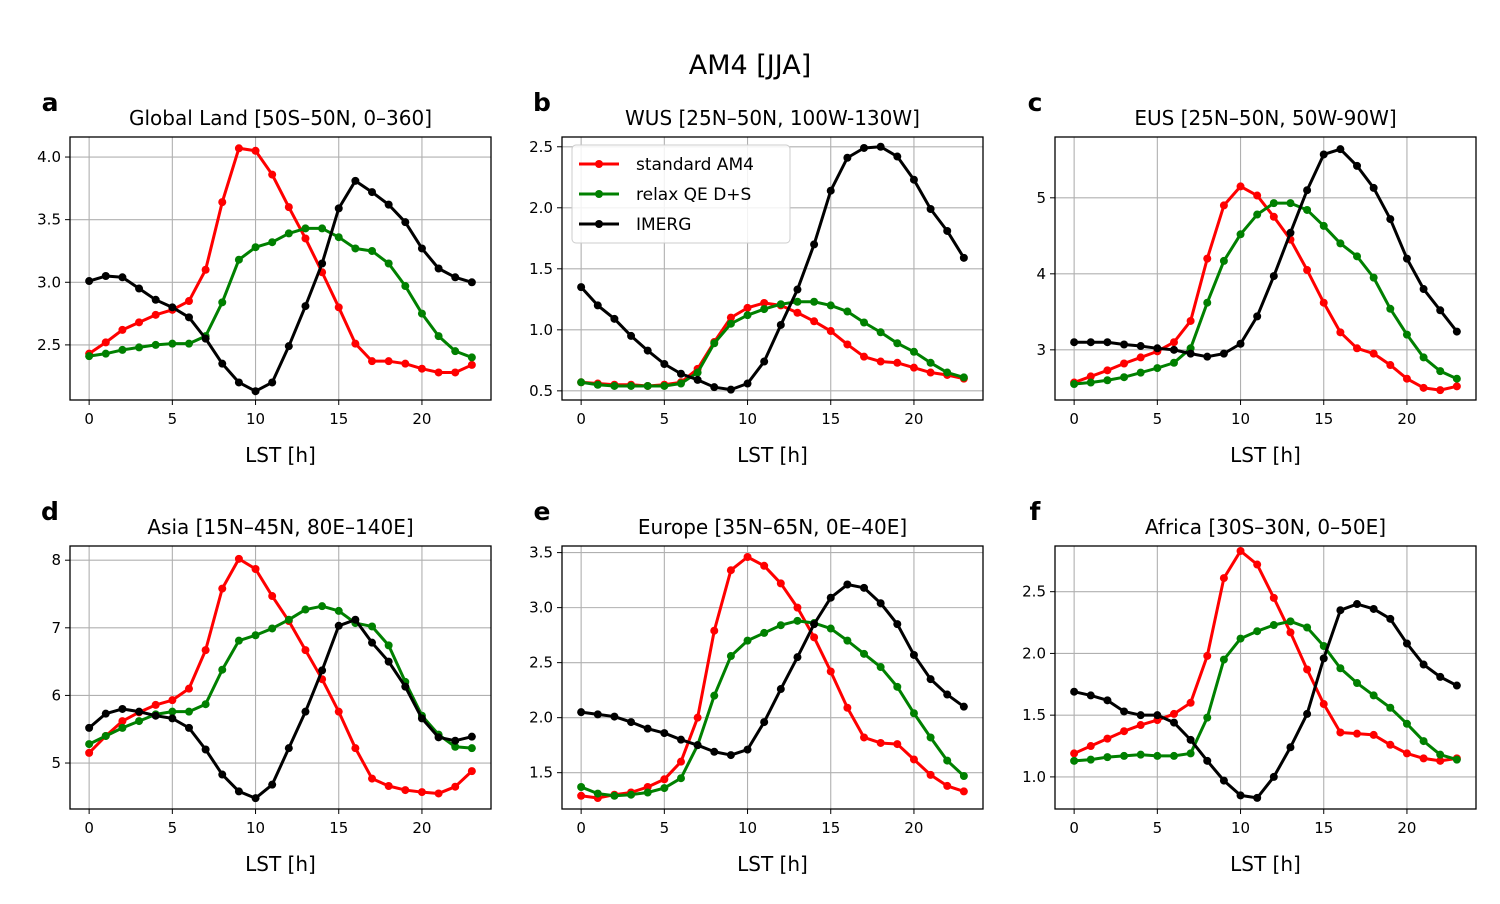 This screenshot has width=1500, height=904. Describe the element at coordinates (255, 828) in the screenshot. I see `x-tick-label: 10` at that location.